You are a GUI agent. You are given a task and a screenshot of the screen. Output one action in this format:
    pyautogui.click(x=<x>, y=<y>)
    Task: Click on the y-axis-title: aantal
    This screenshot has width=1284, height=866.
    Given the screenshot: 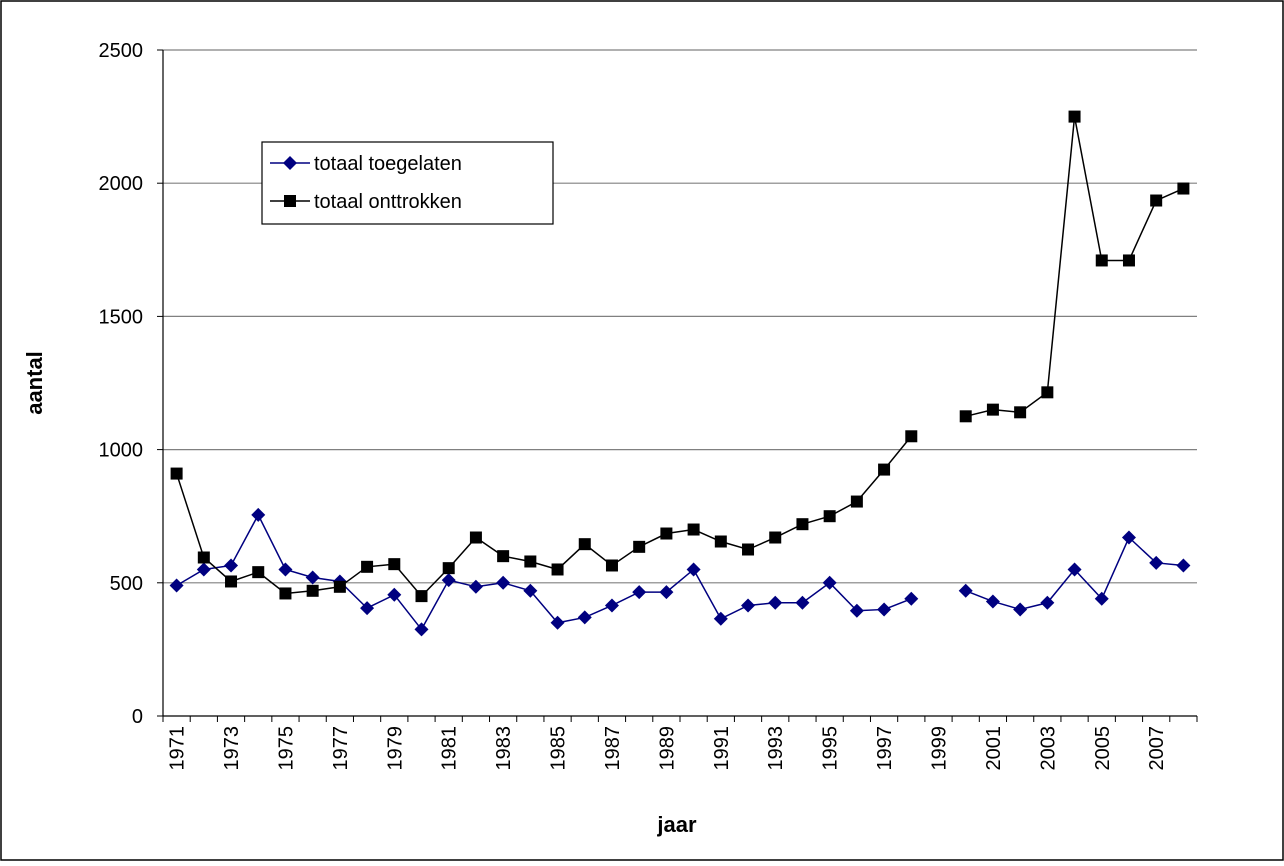 What is the action you would take?
    pyautogui.click(x=34, y=383)
    